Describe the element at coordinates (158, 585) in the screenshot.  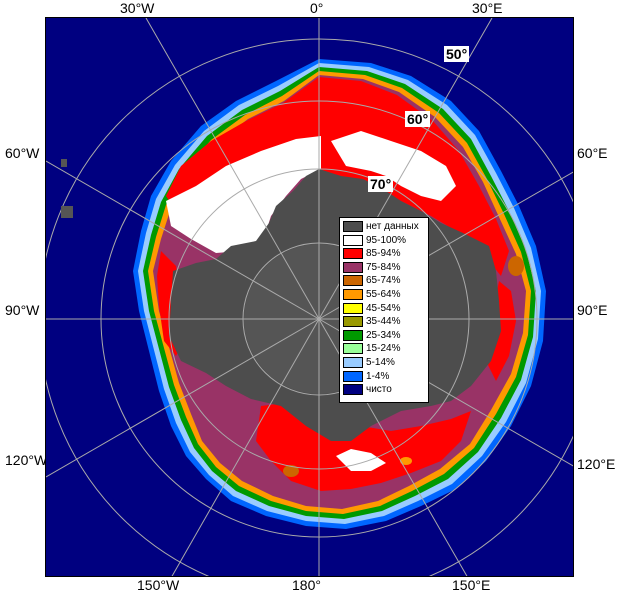
I see `lon-label-150w-bottom: 150°W` at that location.